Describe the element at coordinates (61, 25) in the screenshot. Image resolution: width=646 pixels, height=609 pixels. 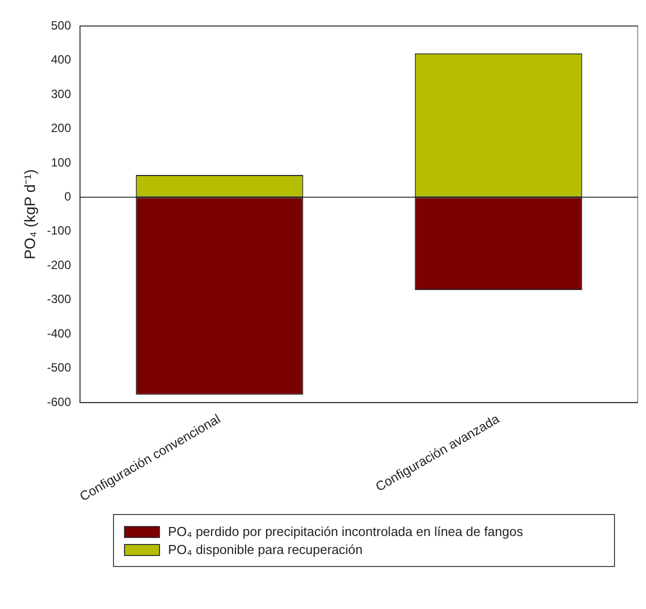
I see `y-tick-label: 500` at that location.